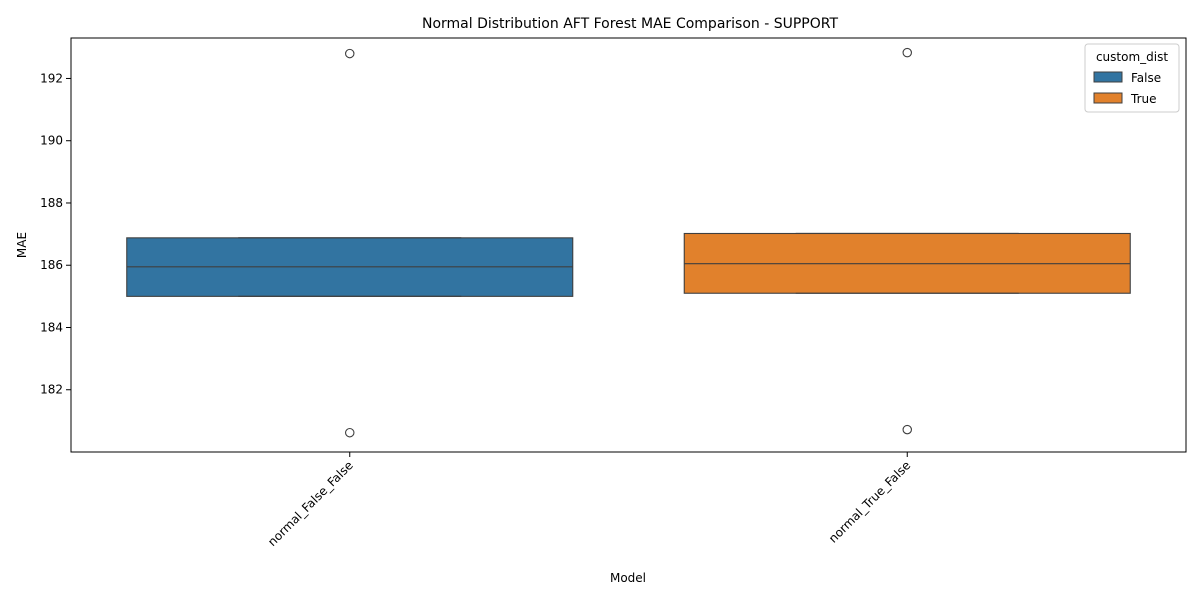  What do you see at coordinates (51, 390) in the screenshot?
I see `y-tick-label: 182` at bounding box center [51, 390].